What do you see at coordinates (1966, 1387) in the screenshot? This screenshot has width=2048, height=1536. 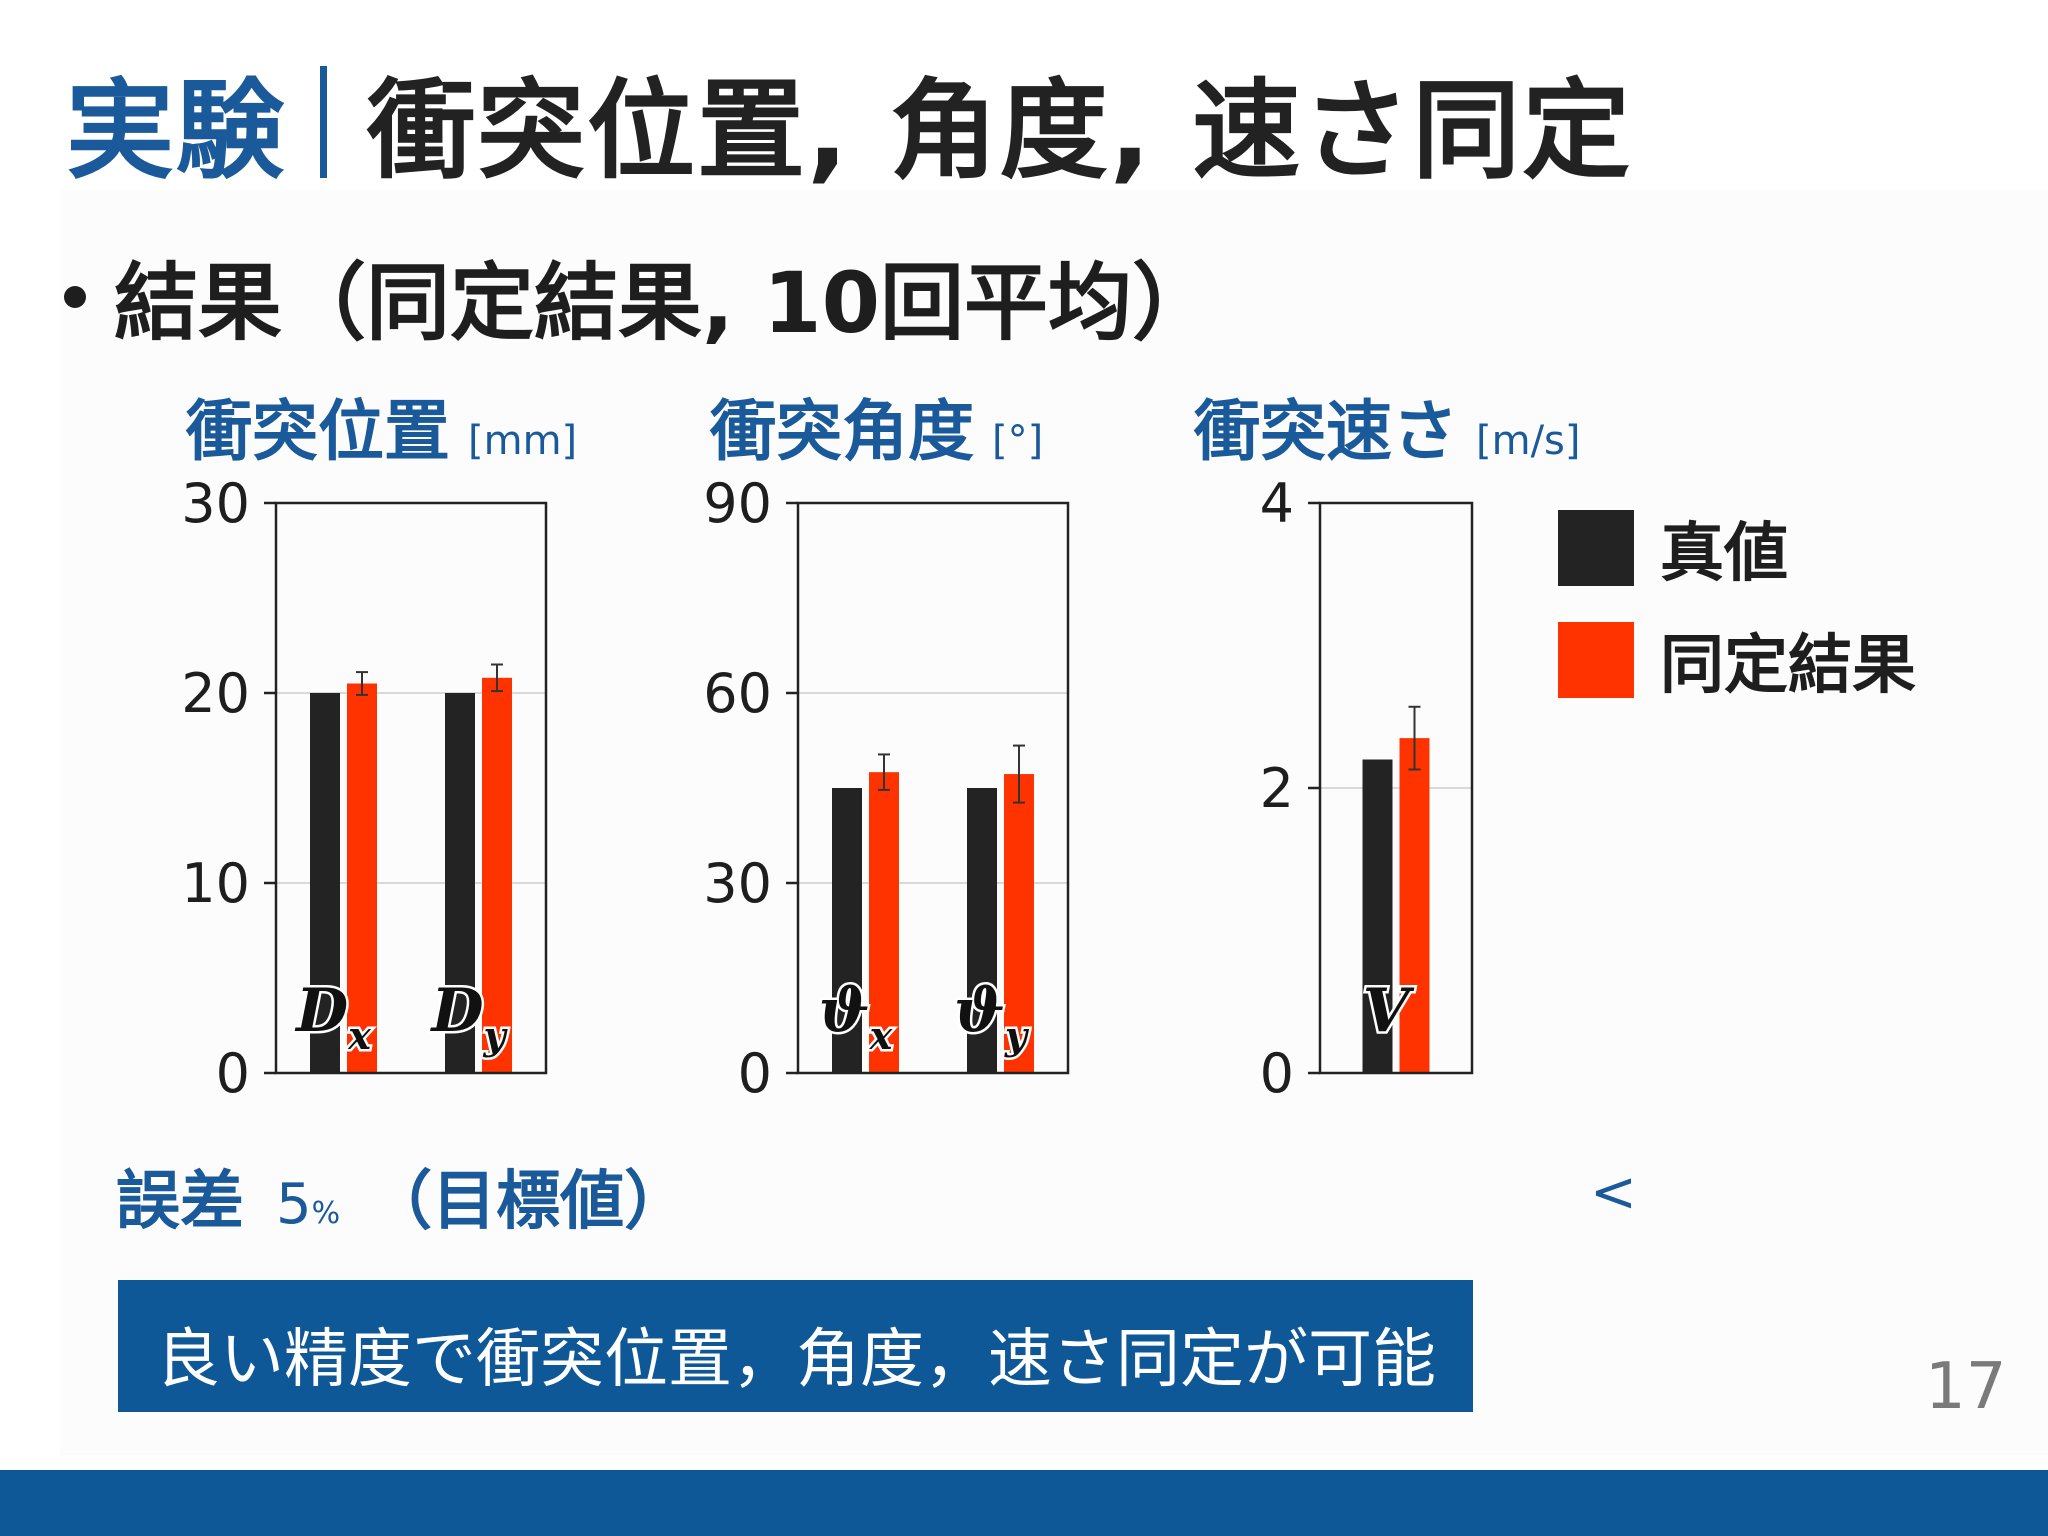 I see `page-number: 17` at bounding box center [1966, 1387].